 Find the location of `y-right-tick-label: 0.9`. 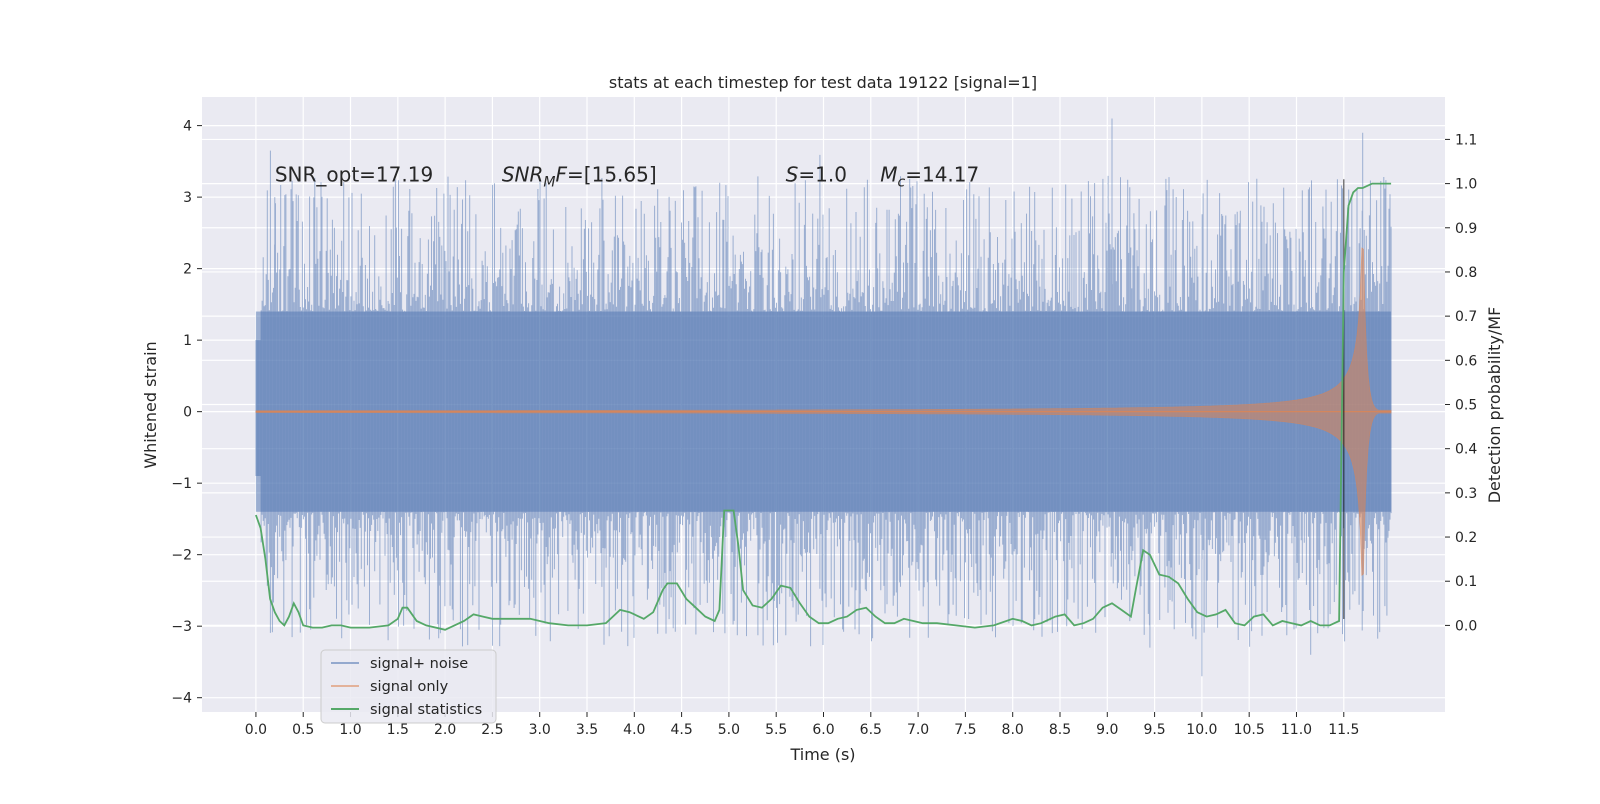

y-right-tick-label: 0.9 is located at coordinates (1466, 229).